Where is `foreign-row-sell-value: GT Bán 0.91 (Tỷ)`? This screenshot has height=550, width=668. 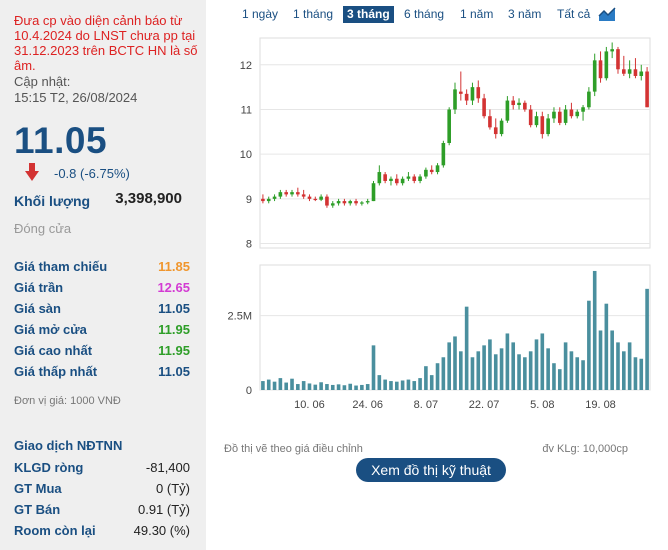
foreign-row-sell-value: GT Bán 0.91 (Tỷ) is located at coordinates (102, 511).